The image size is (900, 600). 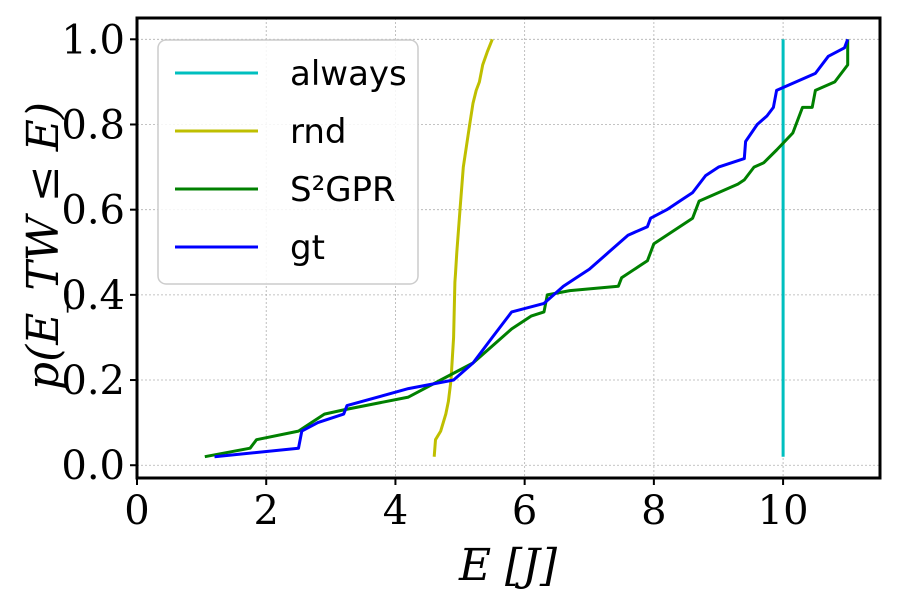 I want to click on y-tick-label: 0.4, so click(x=93, y=296).